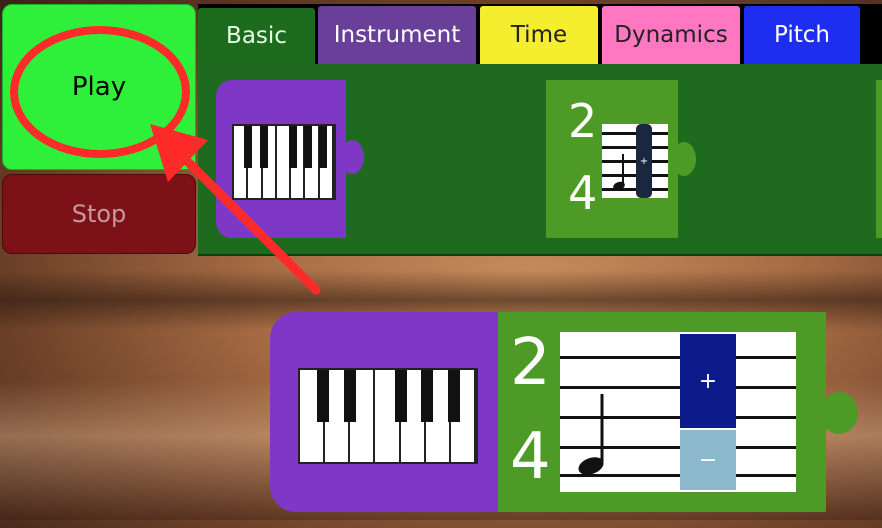 The image size is (882, 528). I want to click on stop-button: Stop, so click(99, 214).